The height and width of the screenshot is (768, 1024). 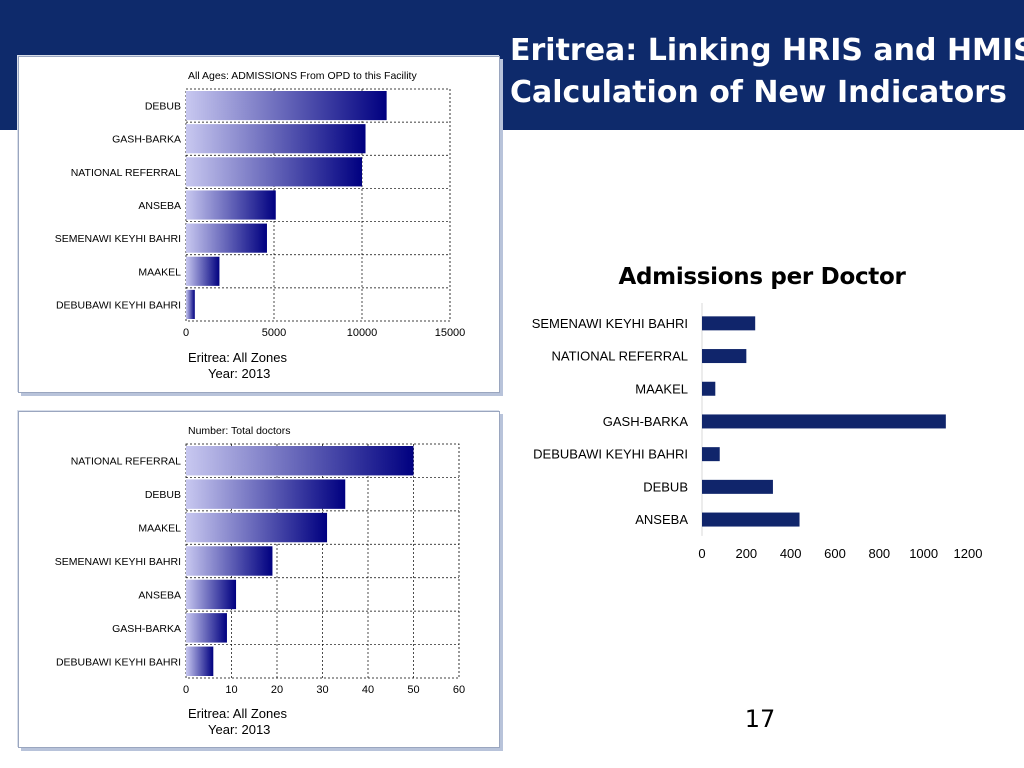 What do you see at coordinates (362, 333) in the screenshot?
I see `x-tick-label: 10000` at bounding box center [362, 333].